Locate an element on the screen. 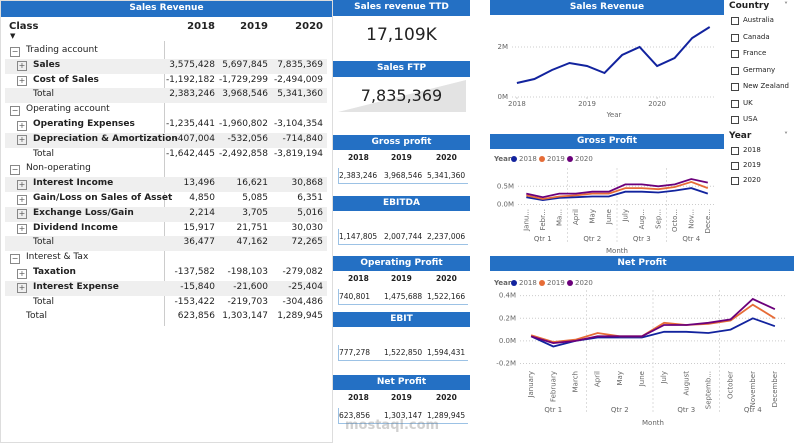 Image resolution: width=794 pixels, height=443 pixels. kpi-value: 2,383,246 is located at coordinates (358, 175).